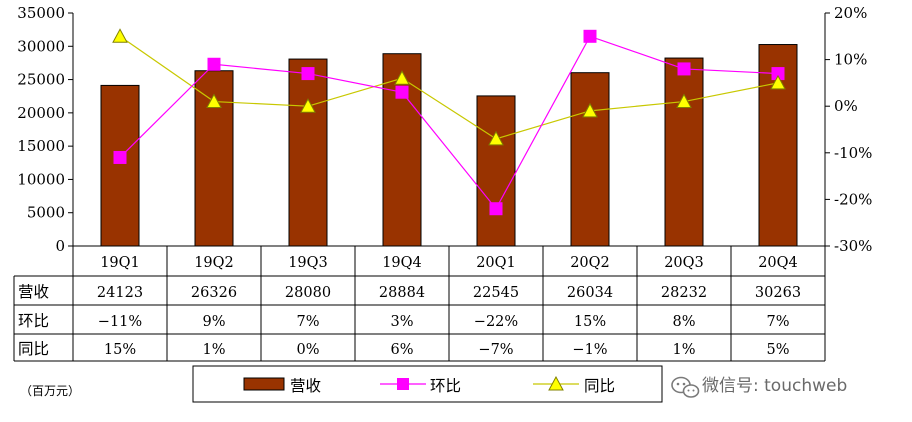 The width and height of the screenshot is (912, 422). I want to click on table-cell: 26326, so click(214, 293).